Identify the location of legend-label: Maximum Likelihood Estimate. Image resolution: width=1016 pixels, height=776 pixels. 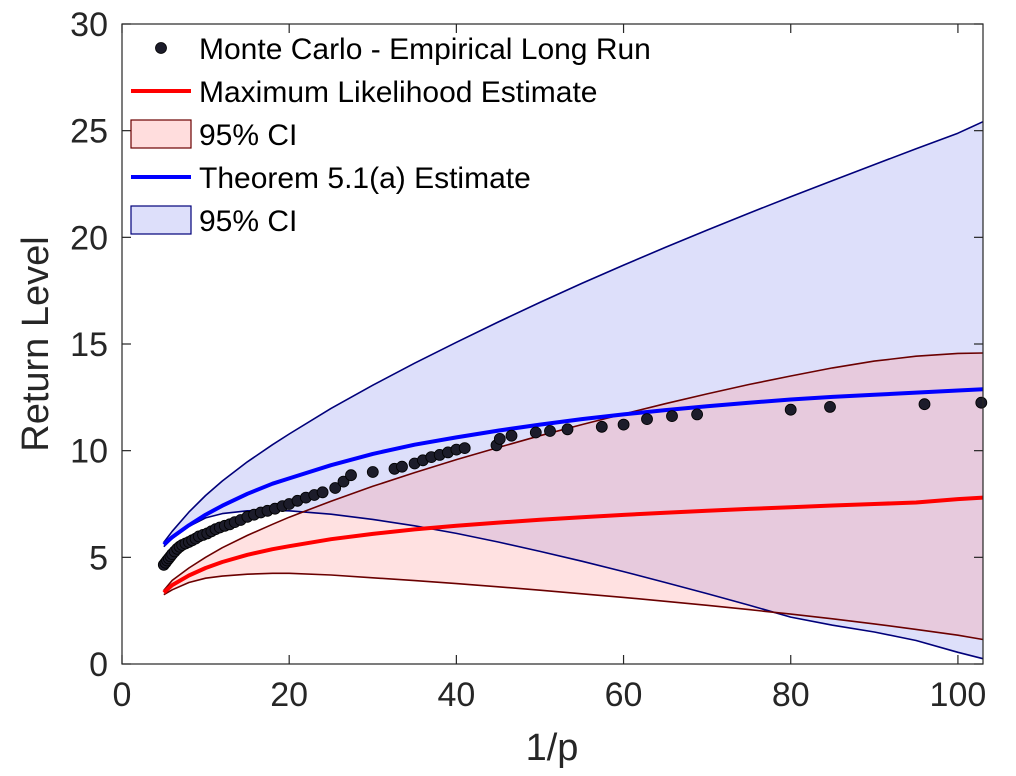
(398, 92).